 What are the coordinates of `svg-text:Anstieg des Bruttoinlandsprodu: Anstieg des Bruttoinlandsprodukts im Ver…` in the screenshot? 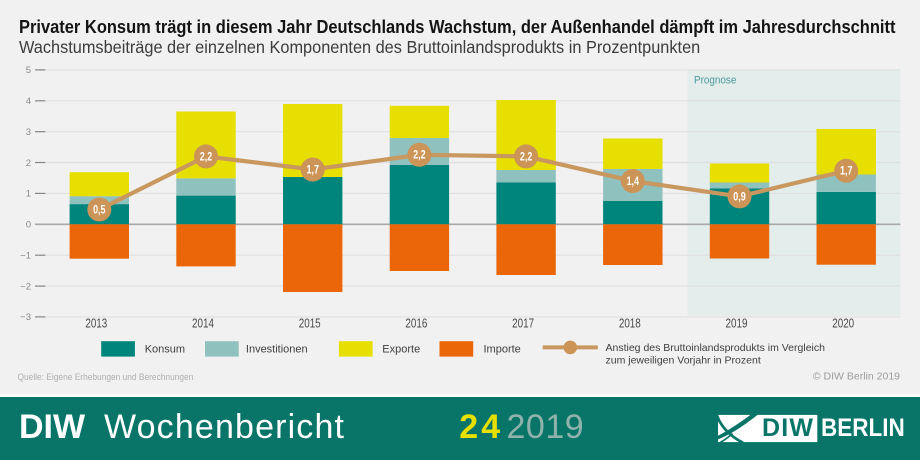 It's located at (716, 348).